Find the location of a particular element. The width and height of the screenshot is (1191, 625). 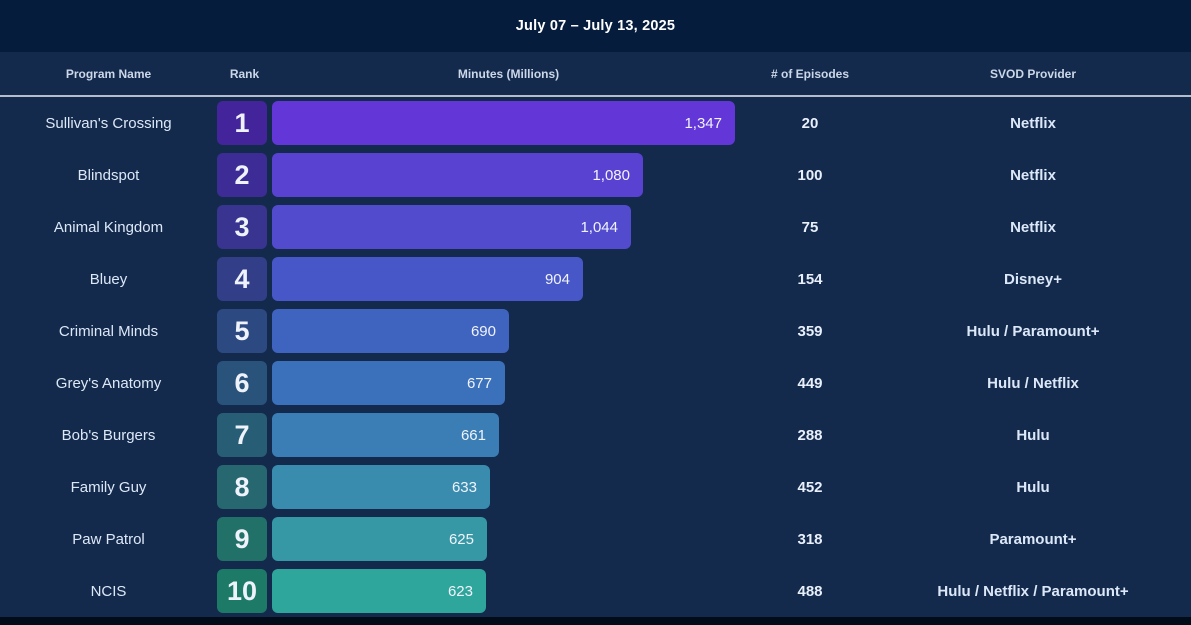

column-header-program: Program Name is located at coordinates (108, 73).